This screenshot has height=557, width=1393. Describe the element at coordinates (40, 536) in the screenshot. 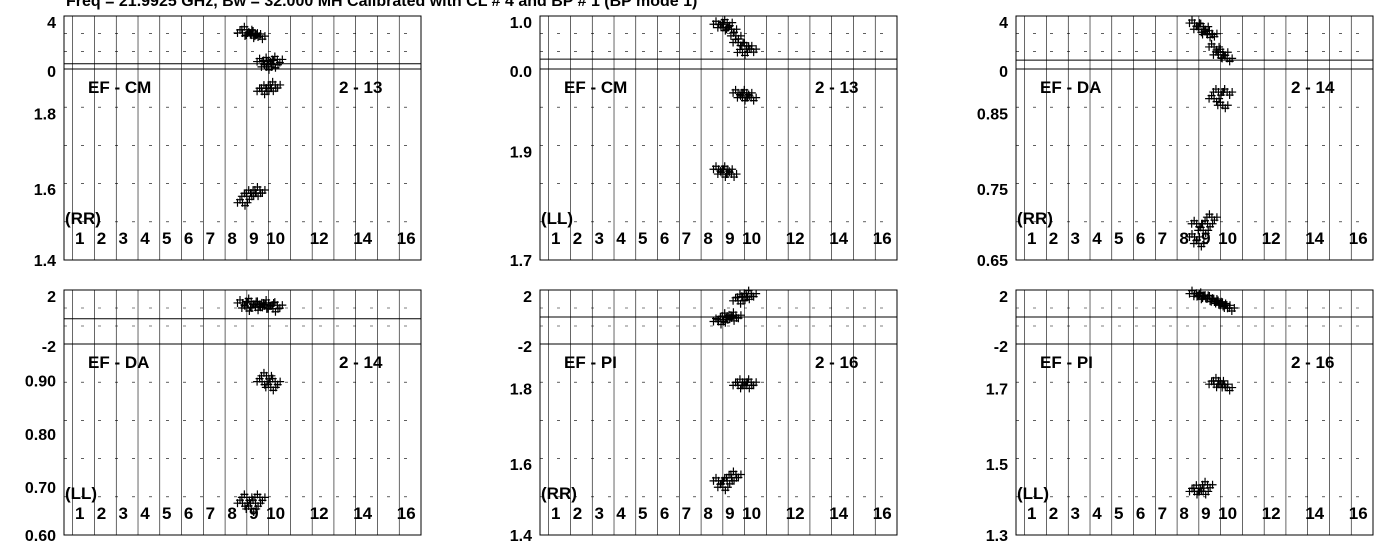

I see `amplitude-tick-label: 0.60` at that location.